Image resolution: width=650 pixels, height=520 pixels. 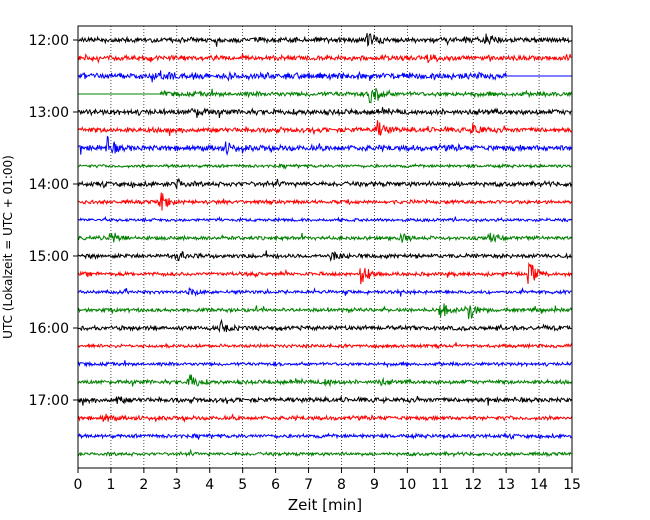 What do you see at coordinates (341, 485) in the screenshot?
I see `x-tick-label-8: 8` at bounding box center [341, 485].